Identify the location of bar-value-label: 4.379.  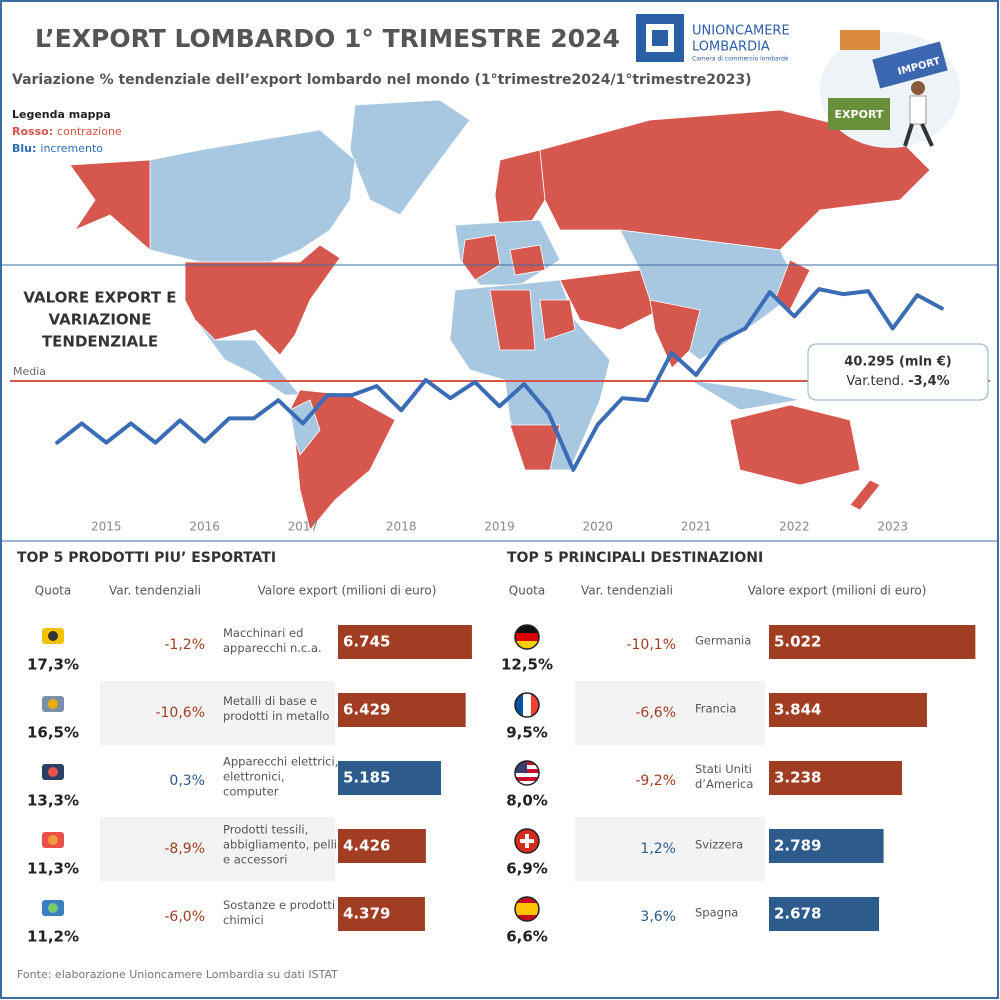
(366, 914).